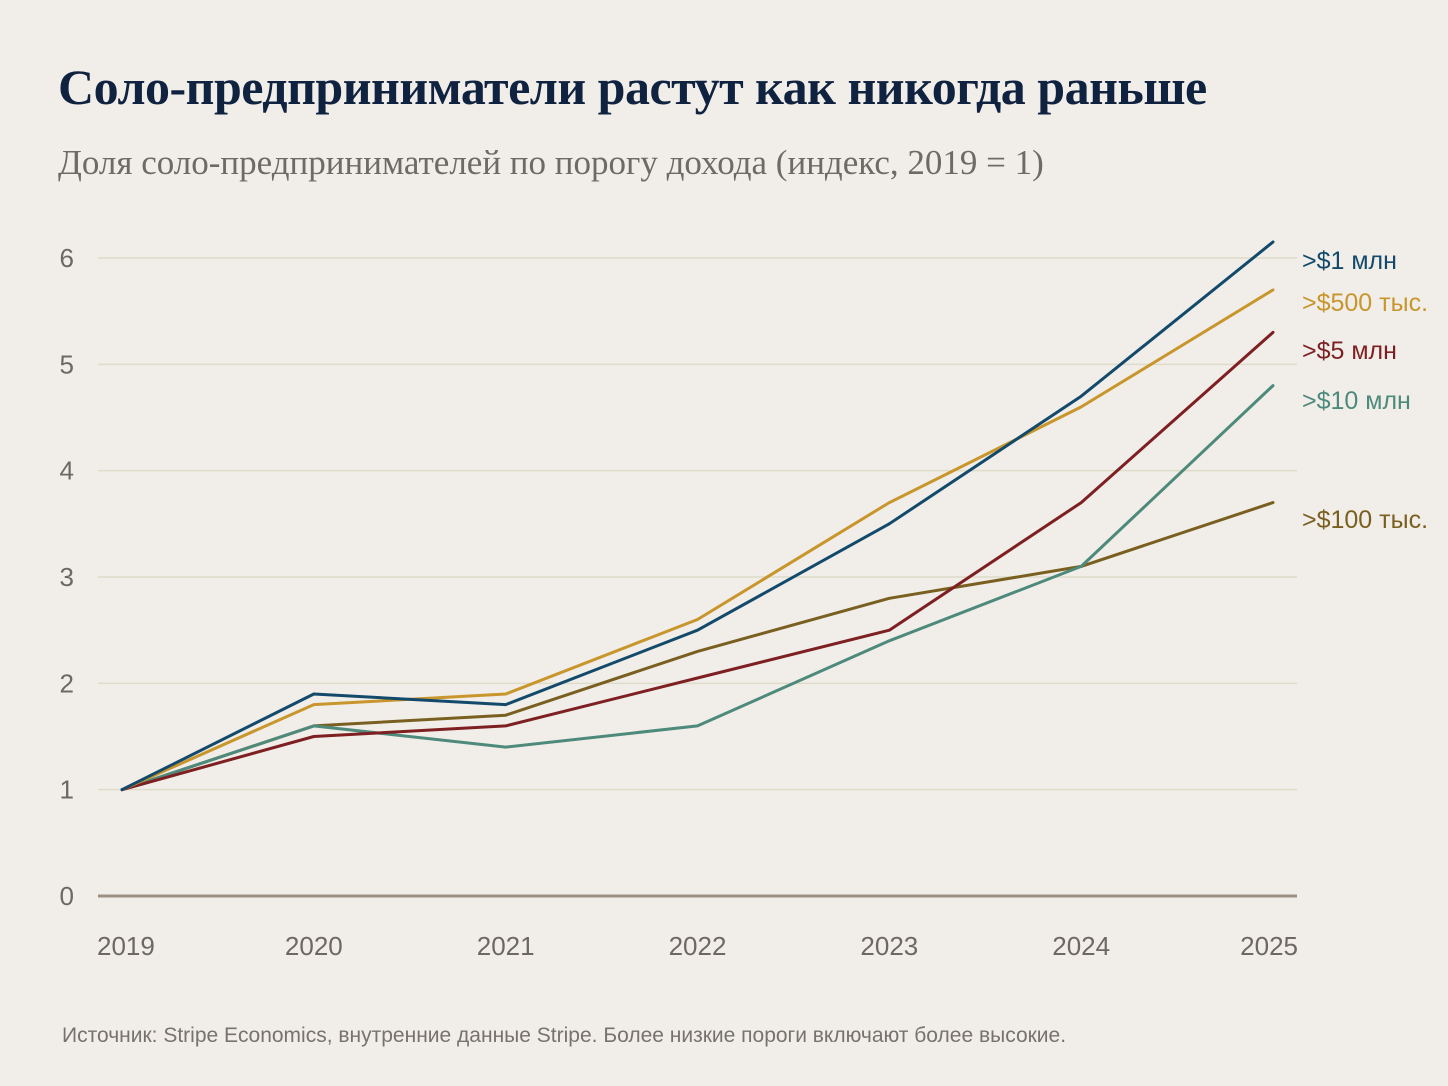 This screenshot has width=1448, height=1086. I want to click on series-label: >$500 тыс., so click(1365, 303).